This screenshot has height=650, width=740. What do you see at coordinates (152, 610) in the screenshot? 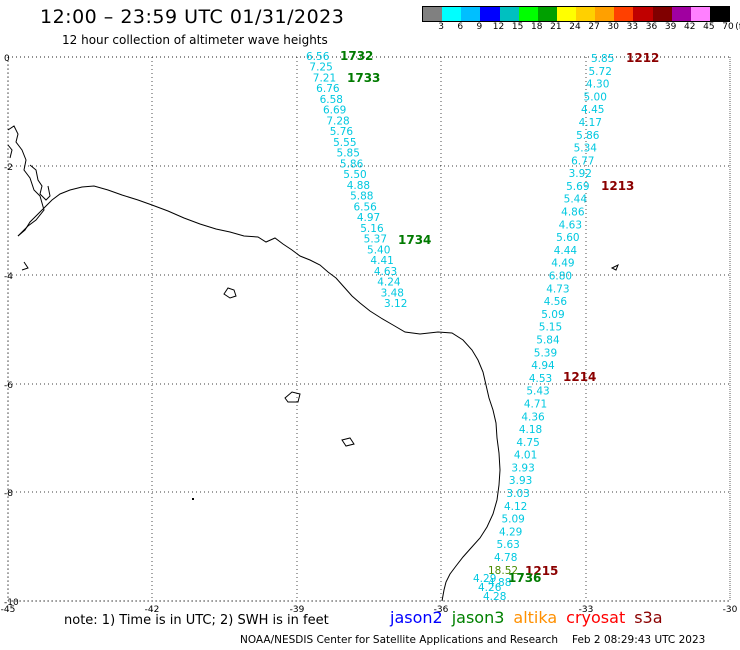
I see `x-axis-label: -42` at bounding box center [152, 610].